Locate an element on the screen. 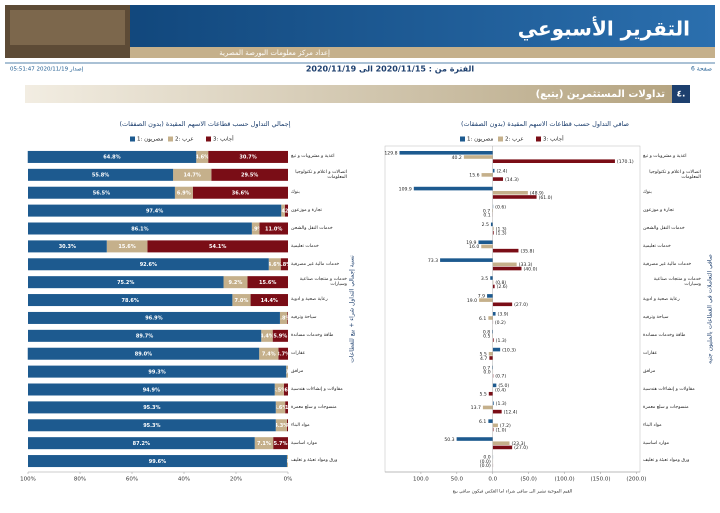 This screenshot has width=720, height=513. segment-label: 4.6% is located at coordinates (275, 265).